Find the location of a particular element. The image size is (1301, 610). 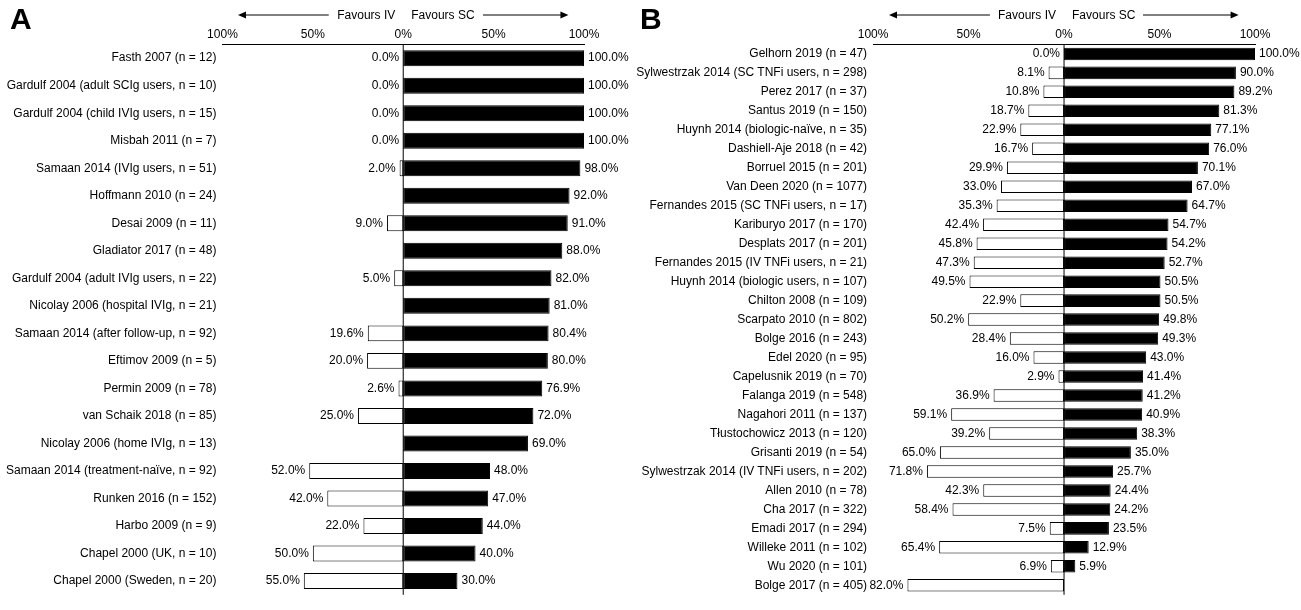

data-label: 52.7% is located at coordinates (1186, 261).